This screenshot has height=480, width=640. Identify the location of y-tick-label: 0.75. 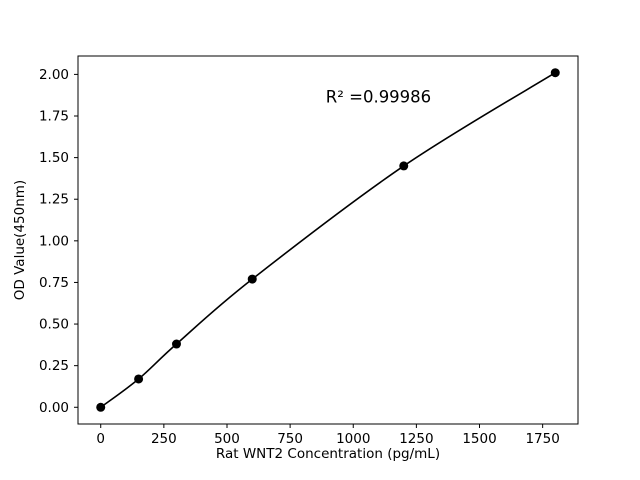
(54, 283).